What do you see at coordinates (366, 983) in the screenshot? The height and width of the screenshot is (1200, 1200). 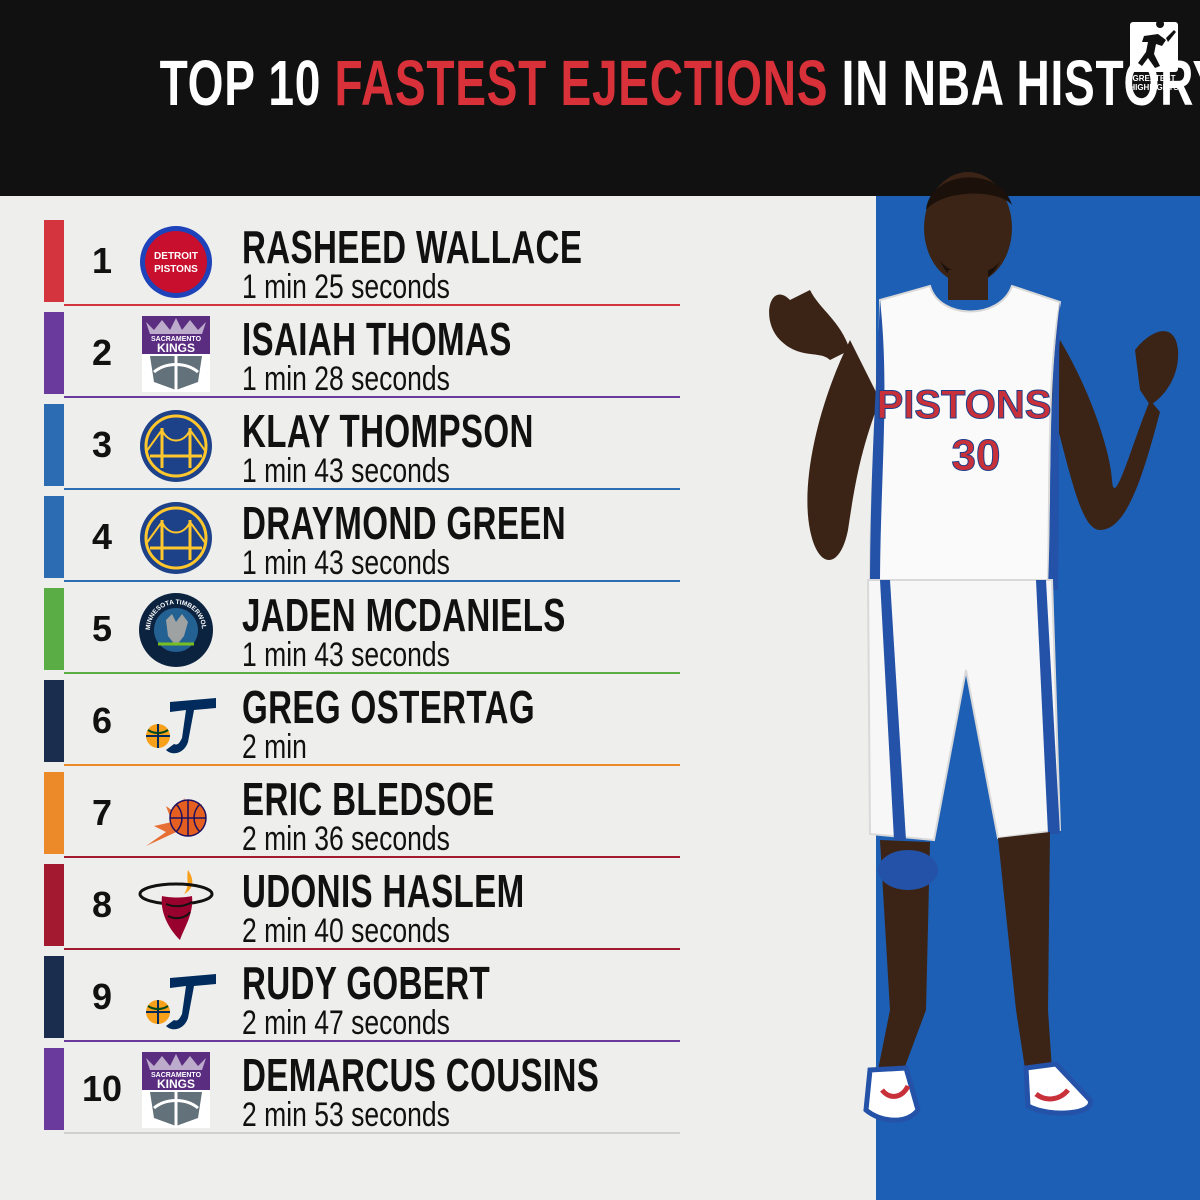 I see `player-name: RUDY GOBERT` at bounding box center [366, 983].